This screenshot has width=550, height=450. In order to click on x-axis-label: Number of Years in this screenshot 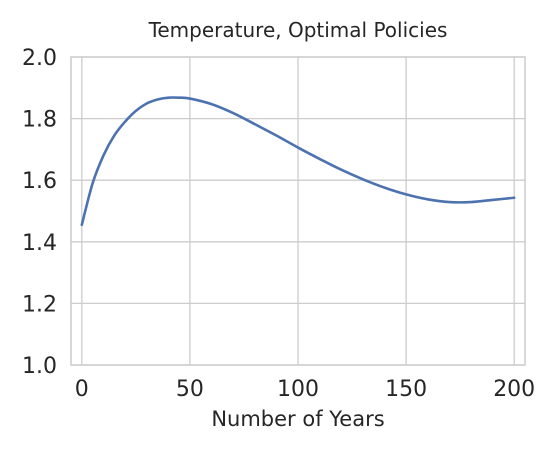, I will do `click(297, 419)`.